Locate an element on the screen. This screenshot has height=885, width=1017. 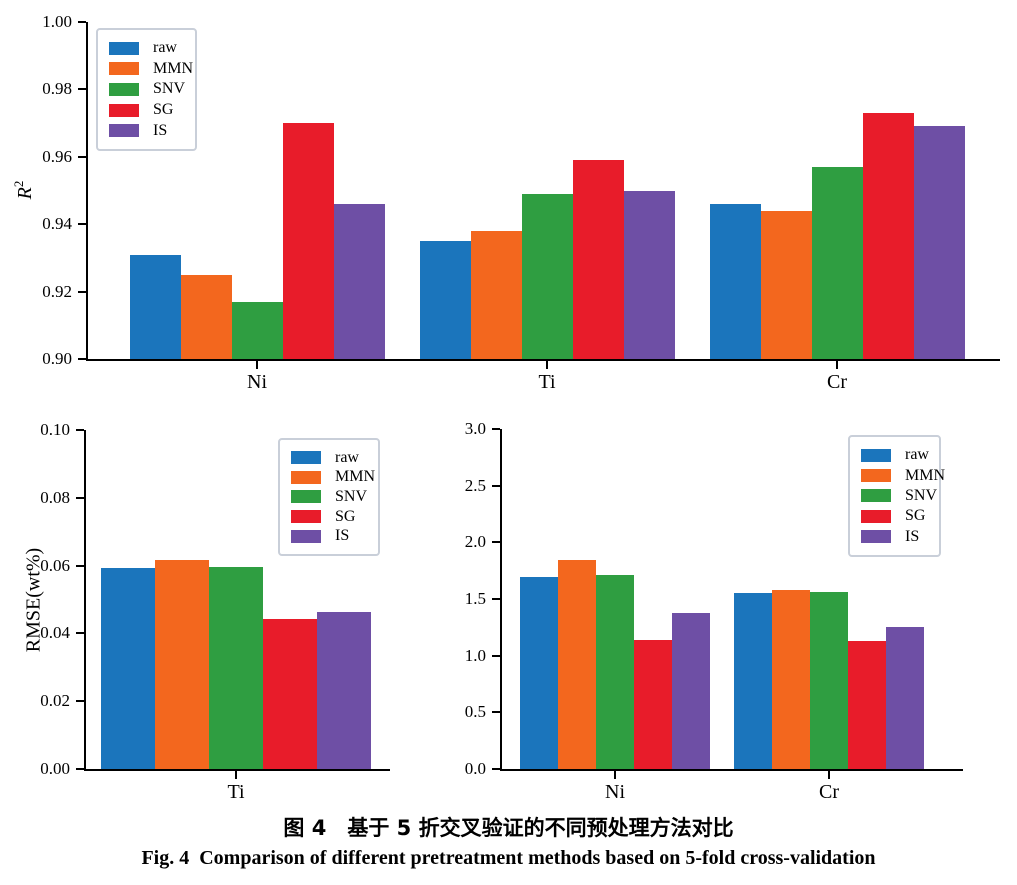
y-tick-label: 0.96 is located at coordinates (57, 156).